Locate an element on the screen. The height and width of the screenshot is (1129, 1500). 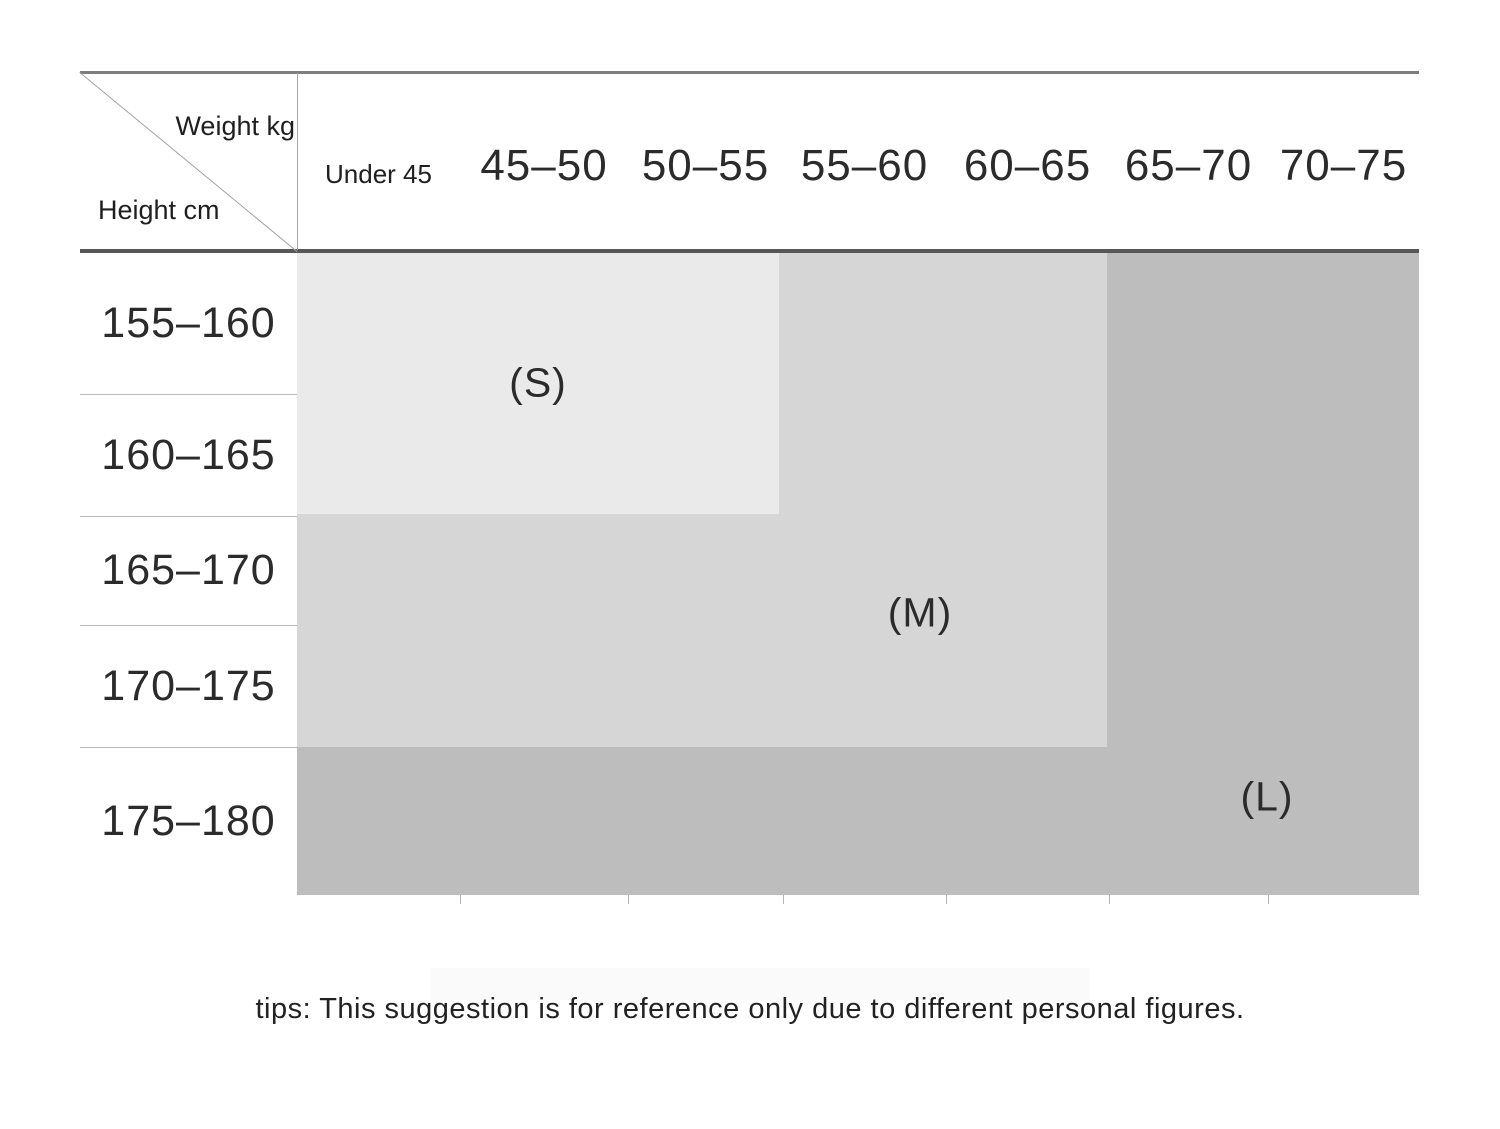
column-header-45-50: 45–50 is located at coordinates (544, 165).